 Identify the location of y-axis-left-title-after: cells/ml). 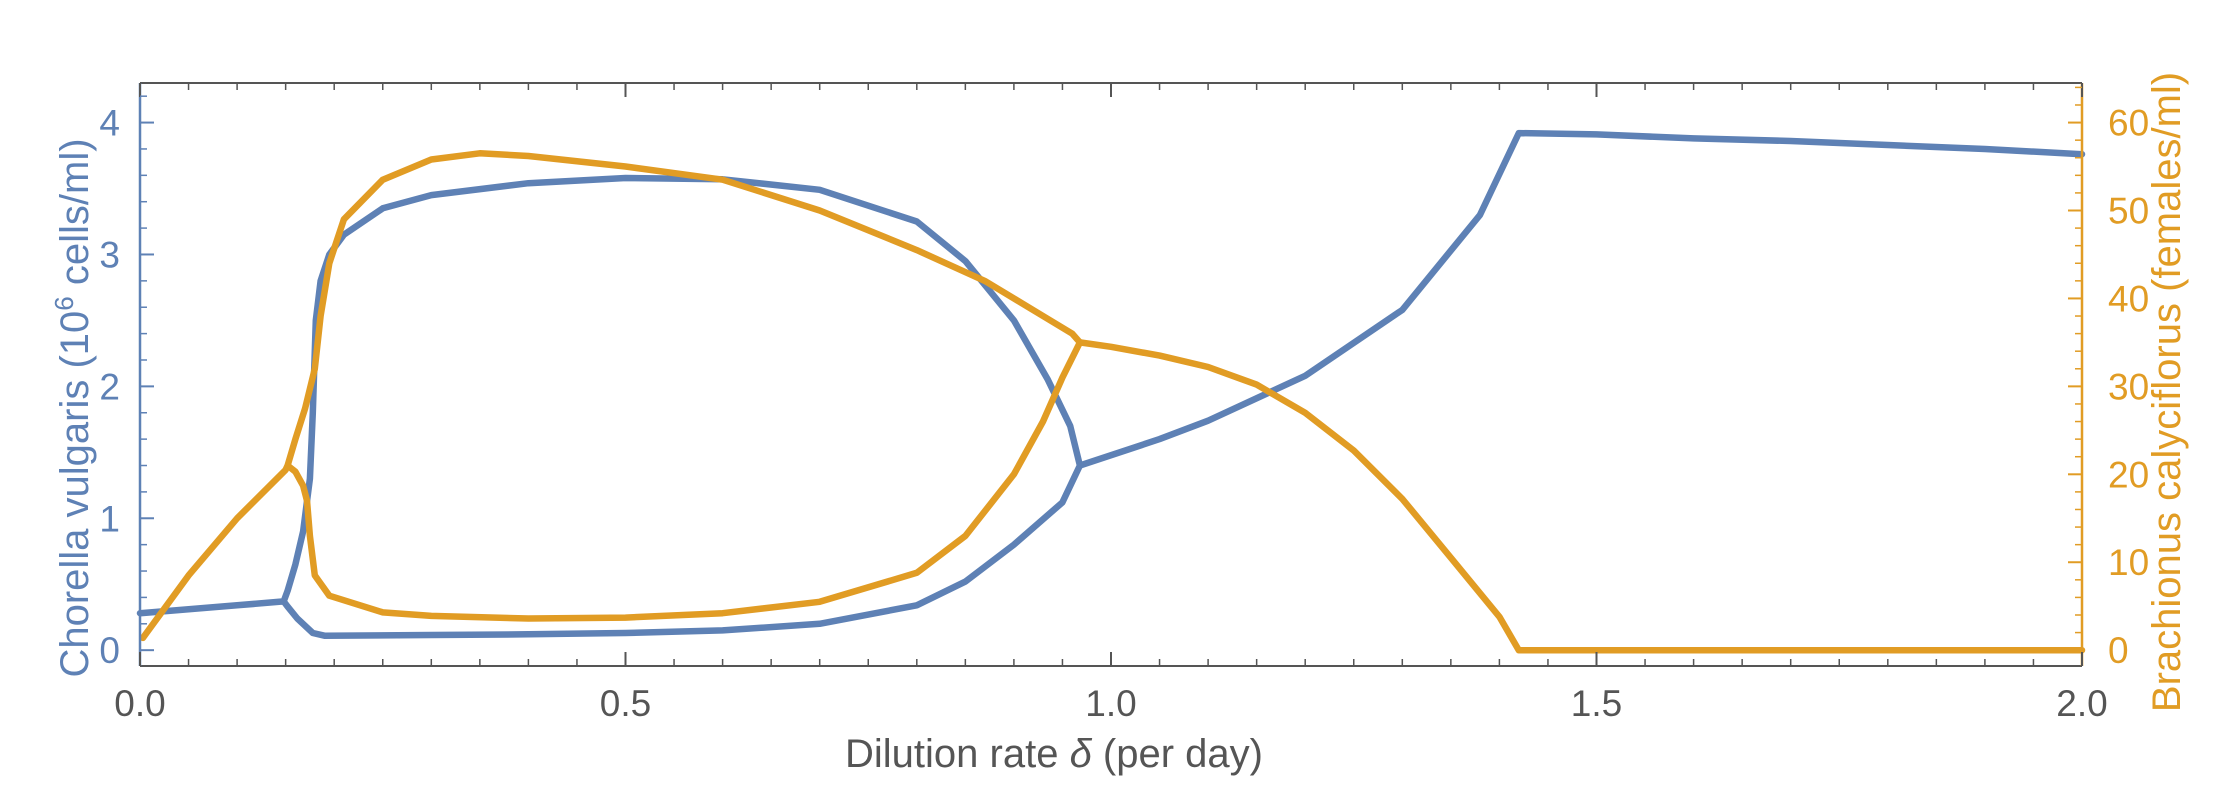
(75, 217).